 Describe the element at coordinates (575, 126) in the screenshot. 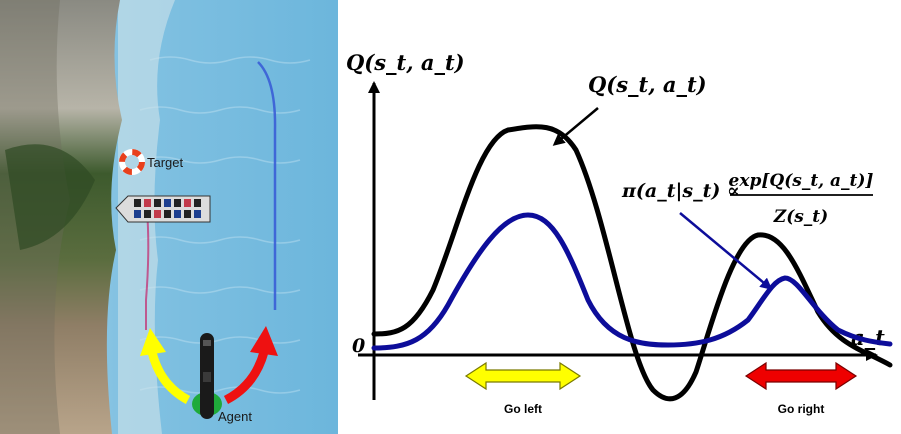

I see `q-curve-pointer-arrow` at that location.